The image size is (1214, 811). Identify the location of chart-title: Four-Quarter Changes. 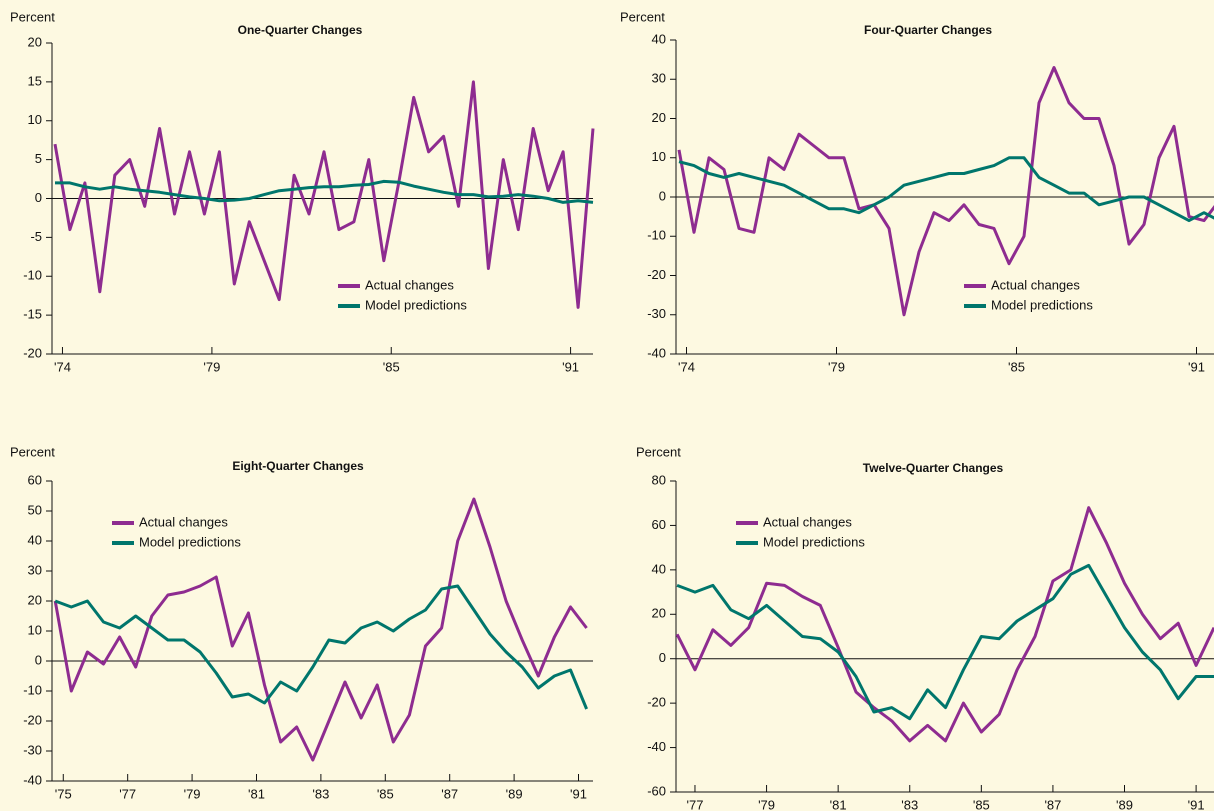
(928, 30).